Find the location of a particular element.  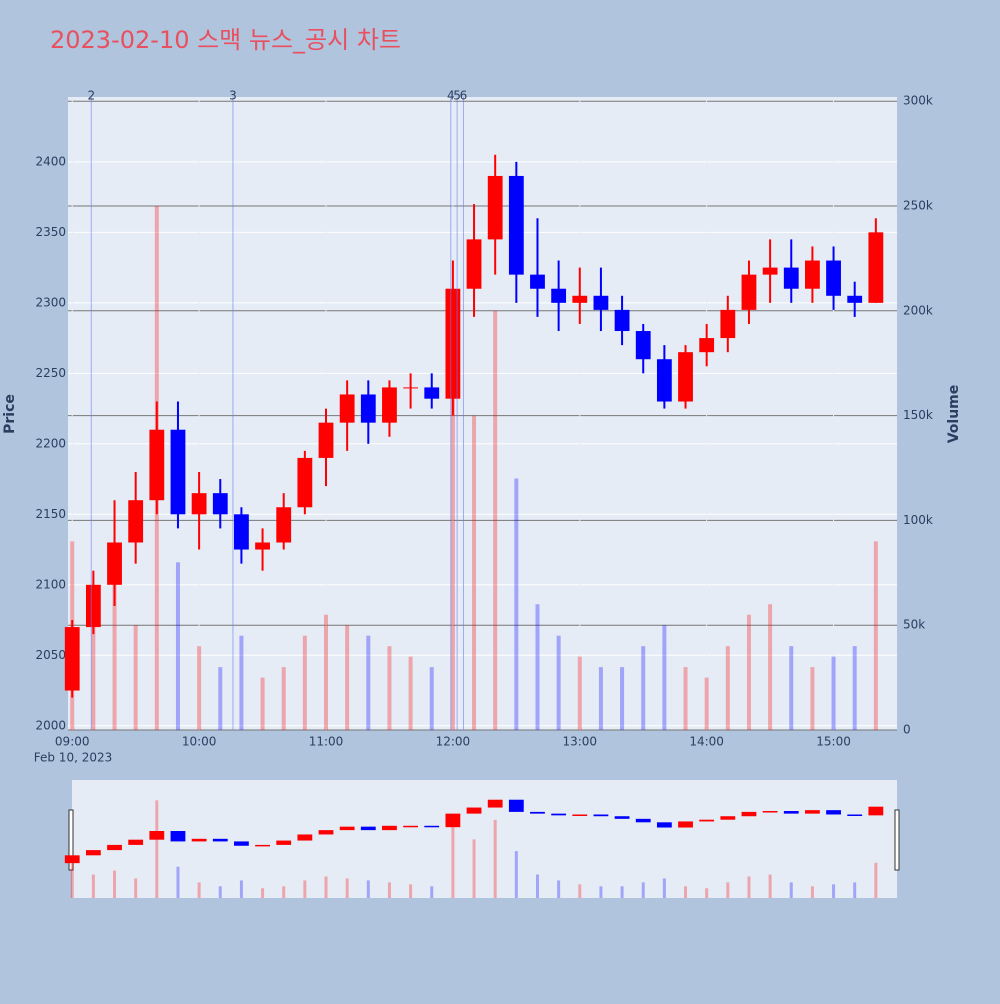

y-tick-label: 2000 is located at coordinates (50, 725).